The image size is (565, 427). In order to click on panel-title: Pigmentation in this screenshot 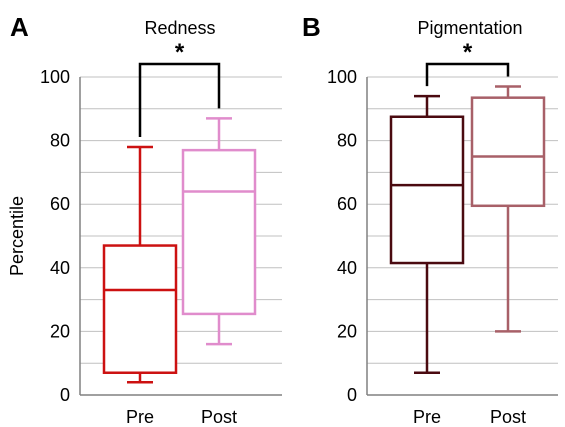, I will do `click(469, 28)`.